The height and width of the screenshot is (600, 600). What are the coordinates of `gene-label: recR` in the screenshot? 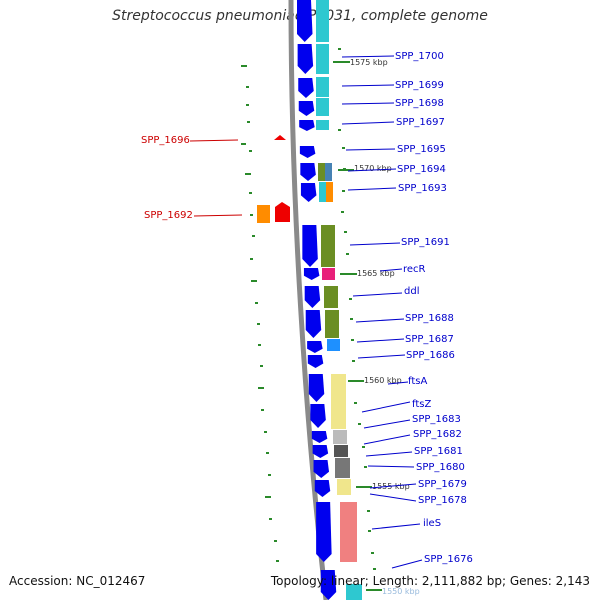 It's located at (414, 269).